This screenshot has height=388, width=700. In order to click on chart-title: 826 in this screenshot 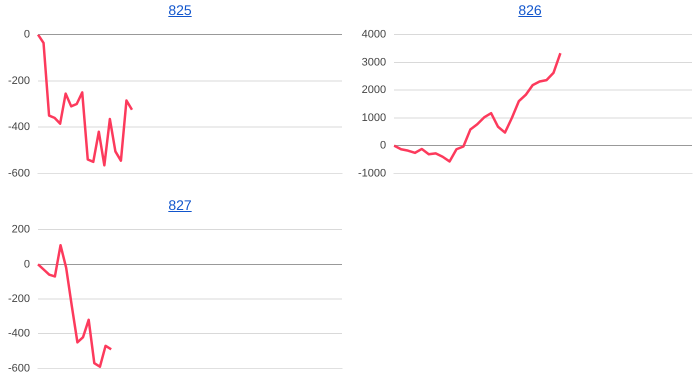, I will do `click(530, 10)`.